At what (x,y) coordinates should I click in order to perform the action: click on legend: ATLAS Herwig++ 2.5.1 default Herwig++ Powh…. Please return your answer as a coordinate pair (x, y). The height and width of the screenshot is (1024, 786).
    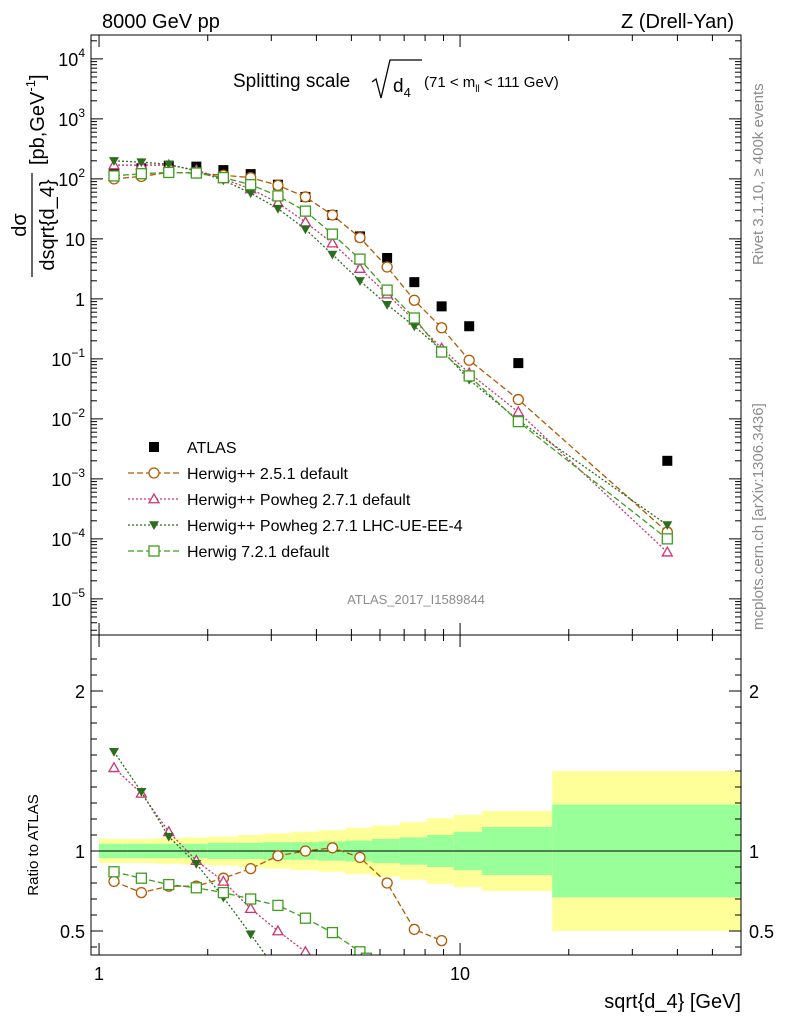
    Looking at the image, I should click on (295, 500).